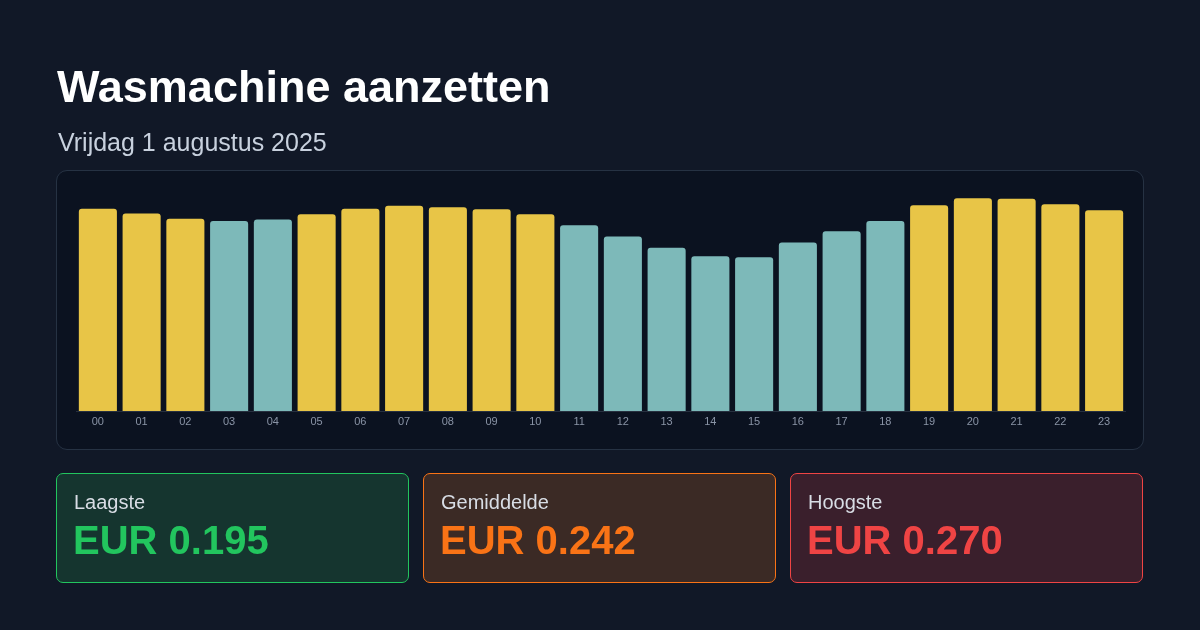 This screenshot has width=1200, height=630. I want to click on x-tick-label: 21, so click(1016, 421).